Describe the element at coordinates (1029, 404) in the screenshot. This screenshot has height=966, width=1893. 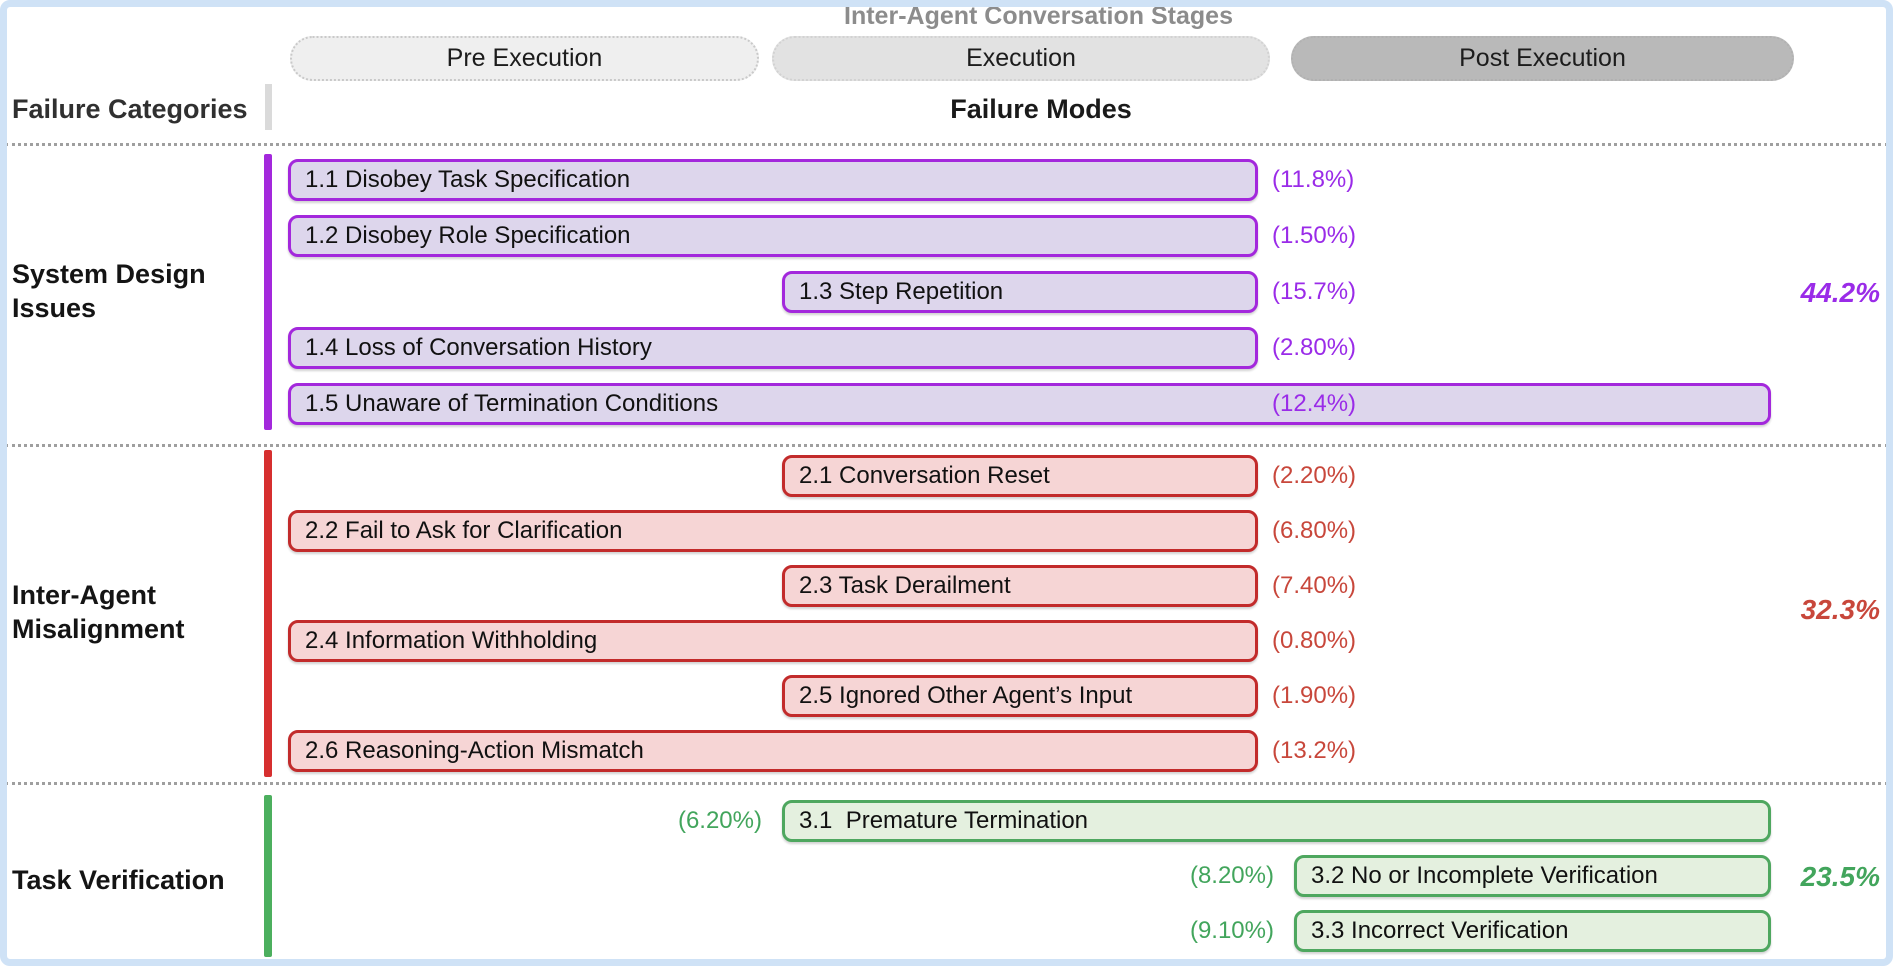
I see `failure-mode-box: 1.5 Unaware of Termination Conditions` at that location.